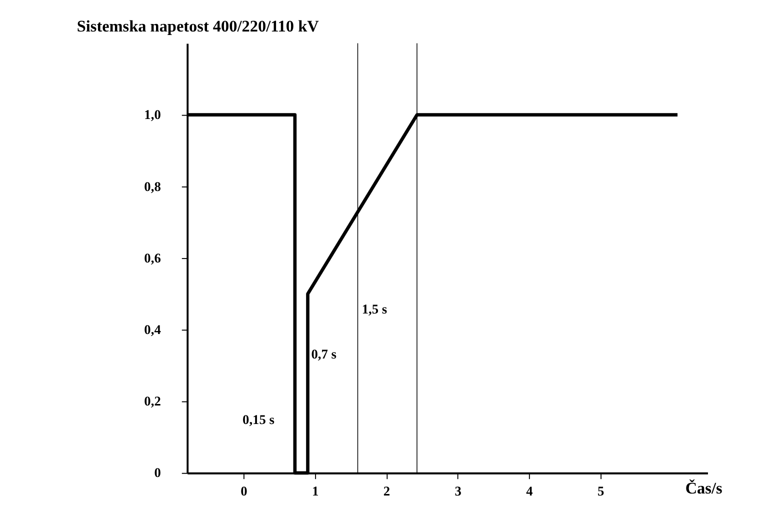 The image size is (760, 529). Describe the element at coordinates (198, 26) in the screenshot. I see `chart-title: Sistemska napetost 400/220/110 kV` at that location.